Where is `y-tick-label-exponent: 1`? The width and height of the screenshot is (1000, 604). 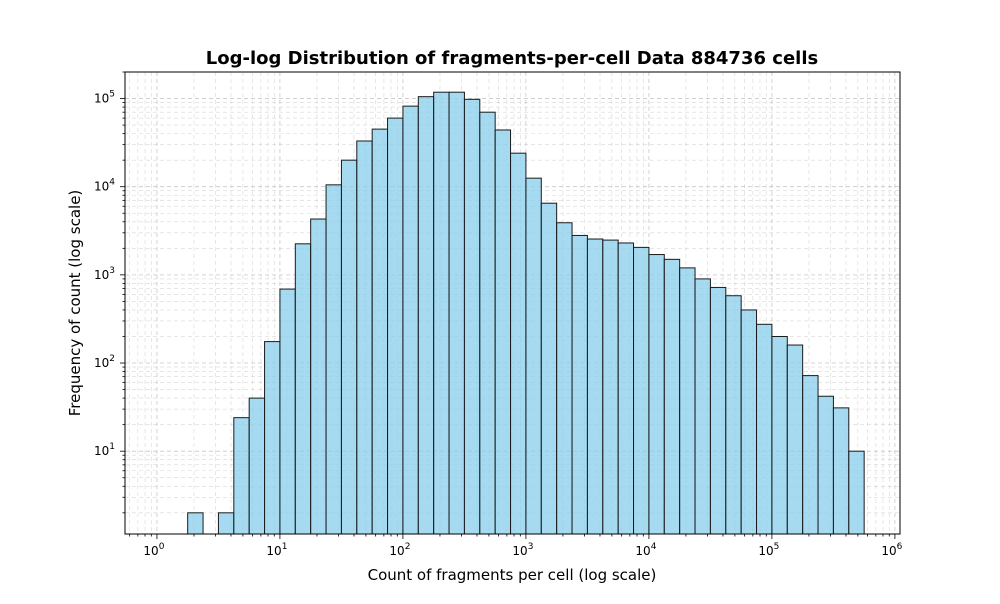
y-tick-label-exponent: 1 is located at coordinates (112, 447).